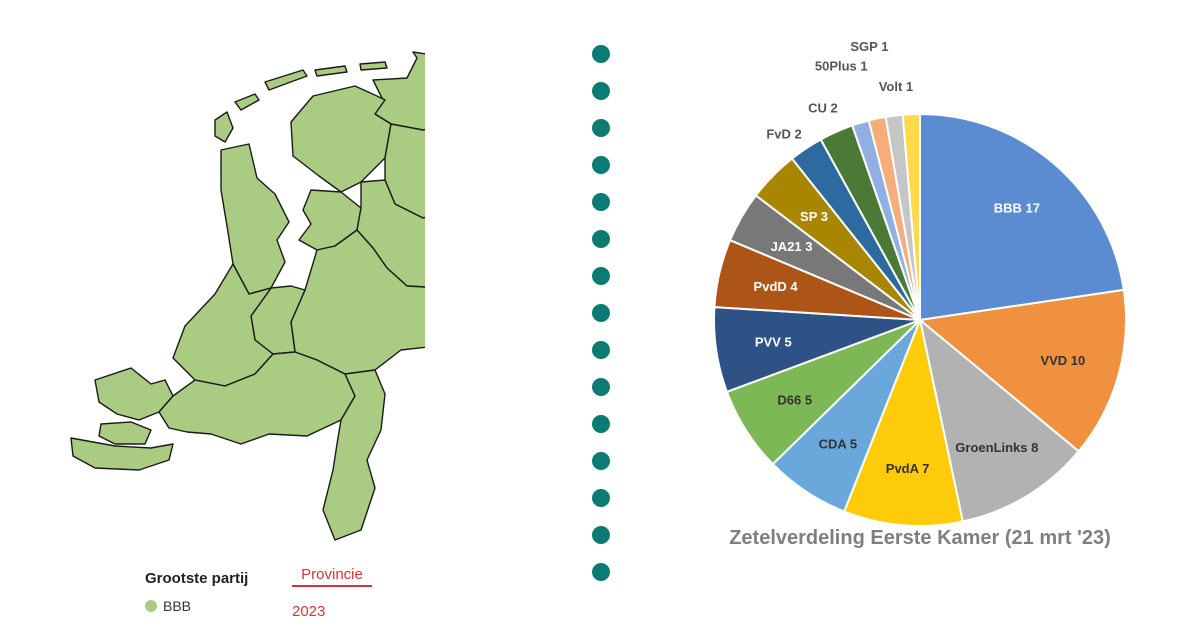 Image resolution: width=1200 pixels, height=627 pixels. I want to click on slice-label: D66 5, so click(794, 399).